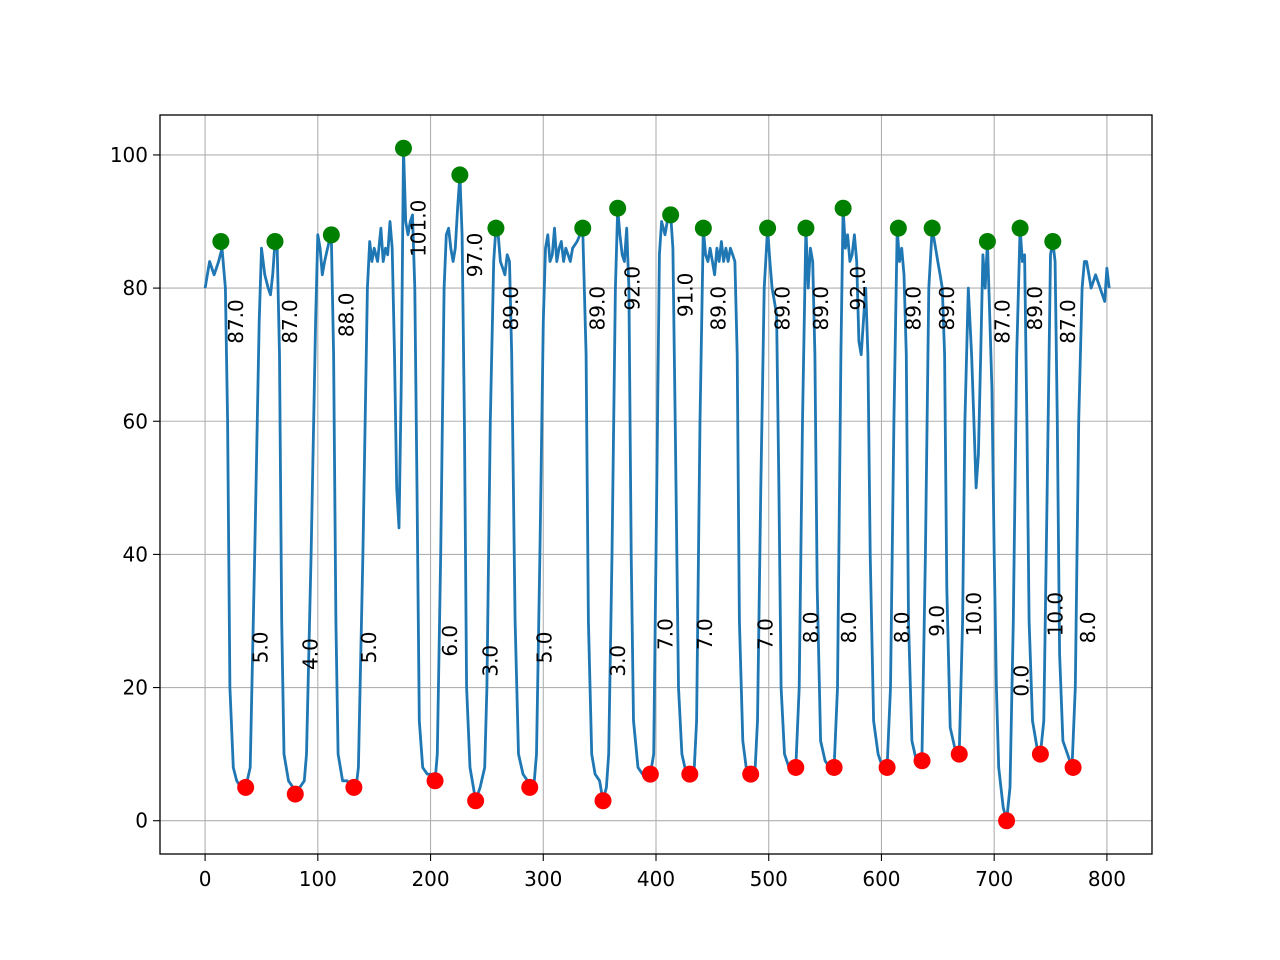 The image size is (1280, 960). What do you see at coordinates (418, 228) in the screenshot?
I see `peak-label: 101.0` at bounding box center [418, 228].